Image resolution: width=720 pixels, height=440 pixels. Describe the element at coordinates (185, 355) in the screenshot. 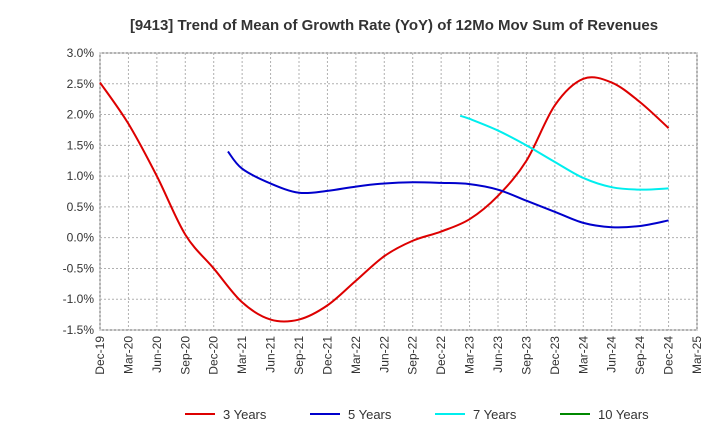

I see `x-tick-label: Sep-20` at that location.